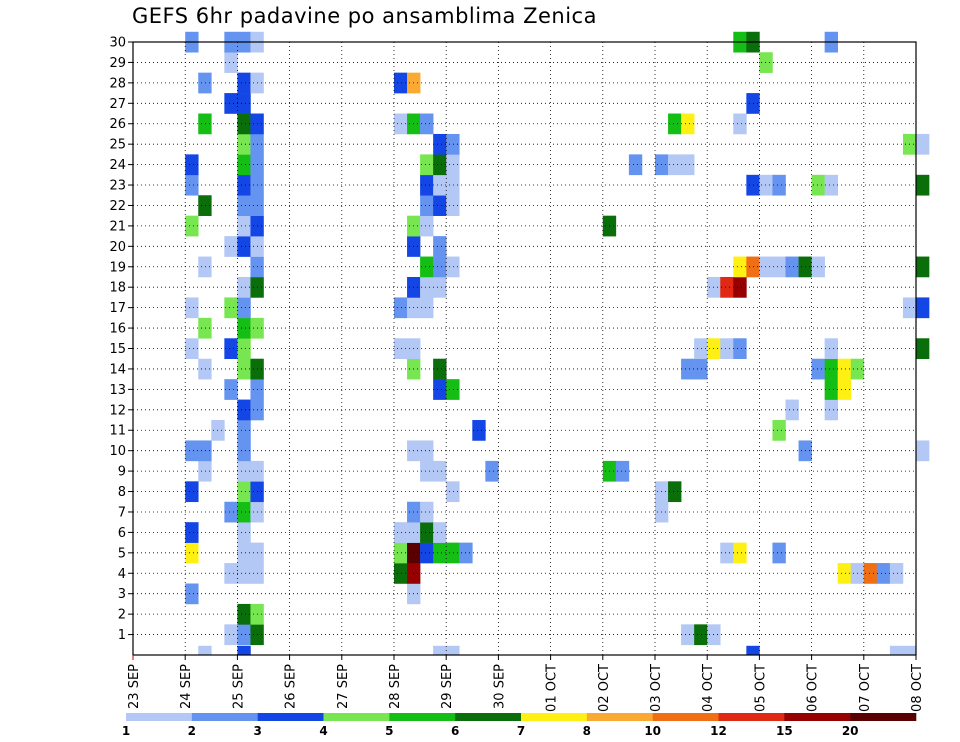 Image resolution: width=960 pixels, height=742 pixels. I want to click on colorbar-label: 3, so click(257, 731).